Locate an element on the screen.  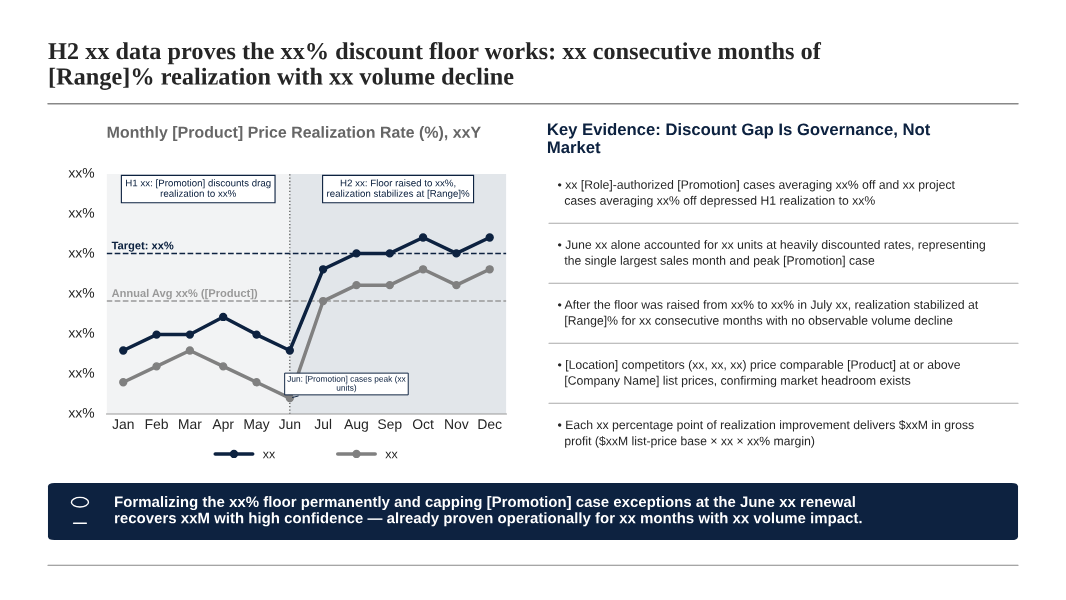
text: Key Evidence: Discount Gap Is Governance, Not Market is located at coordinates (739, 138).